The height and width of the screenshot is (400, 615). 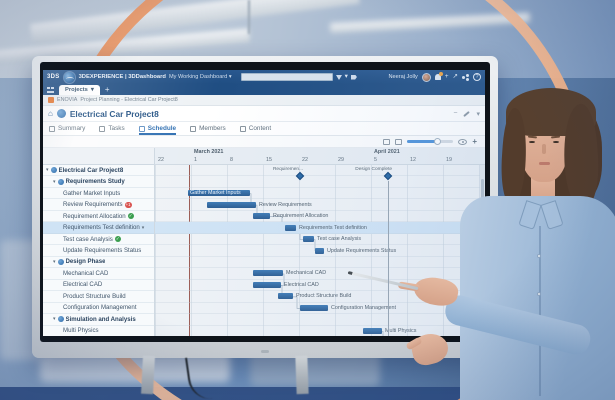 I want to click on task-name: Requirements Test definition, so click(x=101, y=228).